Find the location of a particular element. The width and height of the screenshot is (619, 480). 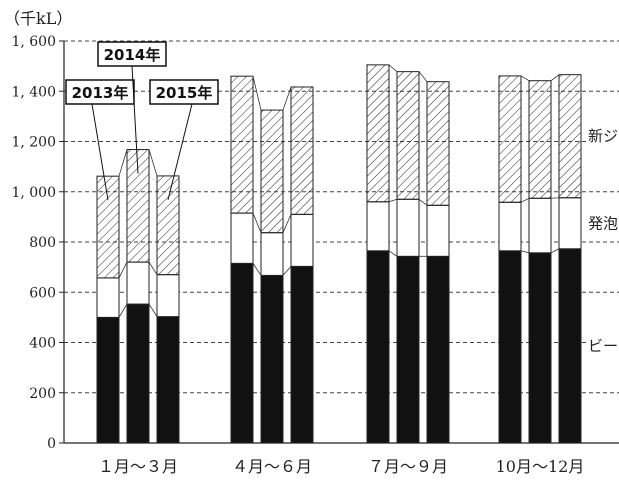

y-tick-label: 400 is located at coordinates (42, 344).